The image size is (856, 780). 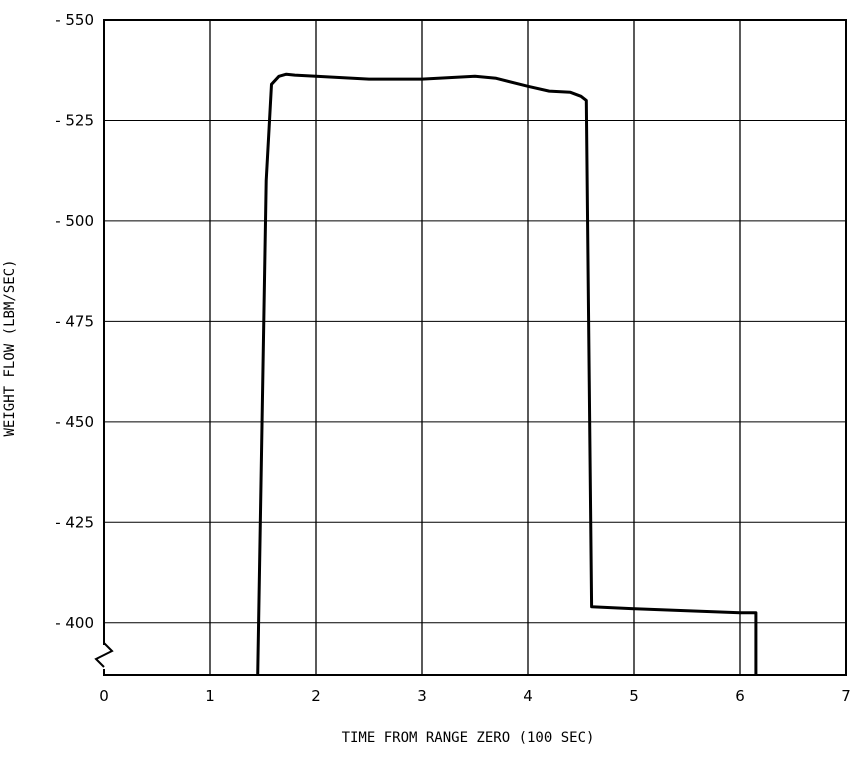 What do you see at coordinates (740, 696) in the screenshot?
I see `x-tick-label: 6` at bounding box center [740, 696].